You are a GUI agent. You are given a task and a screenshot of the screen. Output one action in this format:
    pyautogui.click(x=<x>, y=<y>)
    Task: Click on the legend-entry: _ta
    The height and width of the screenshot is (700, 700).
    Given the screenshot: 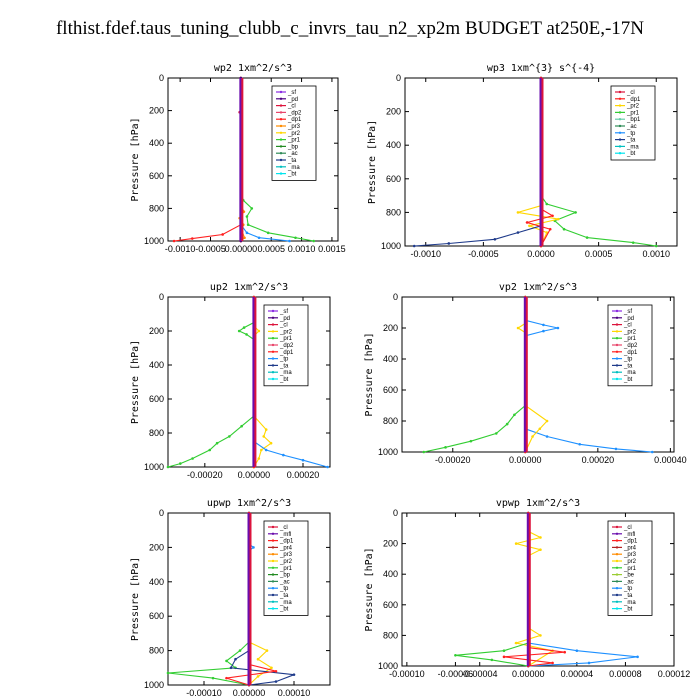 What is the action you would take?
    pyautogui.click(x=292, y=161)
    